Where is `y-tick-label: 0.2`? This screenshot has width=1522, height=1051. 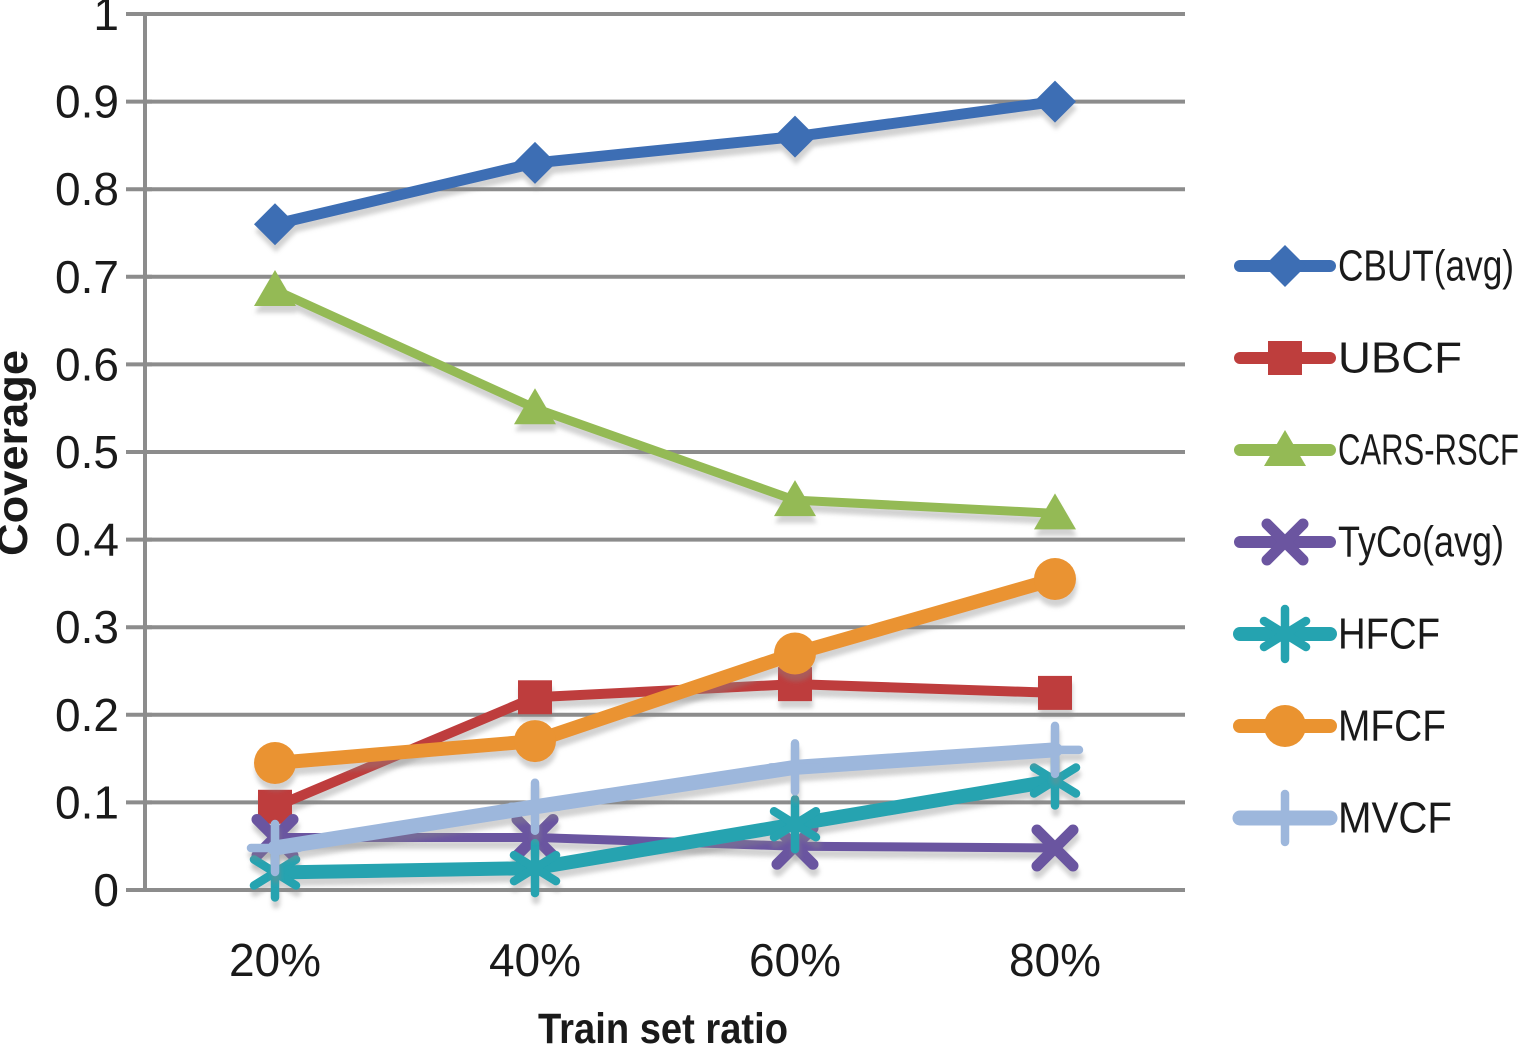 y-tick-label: 0.2 is located at coordinates (87, 715).